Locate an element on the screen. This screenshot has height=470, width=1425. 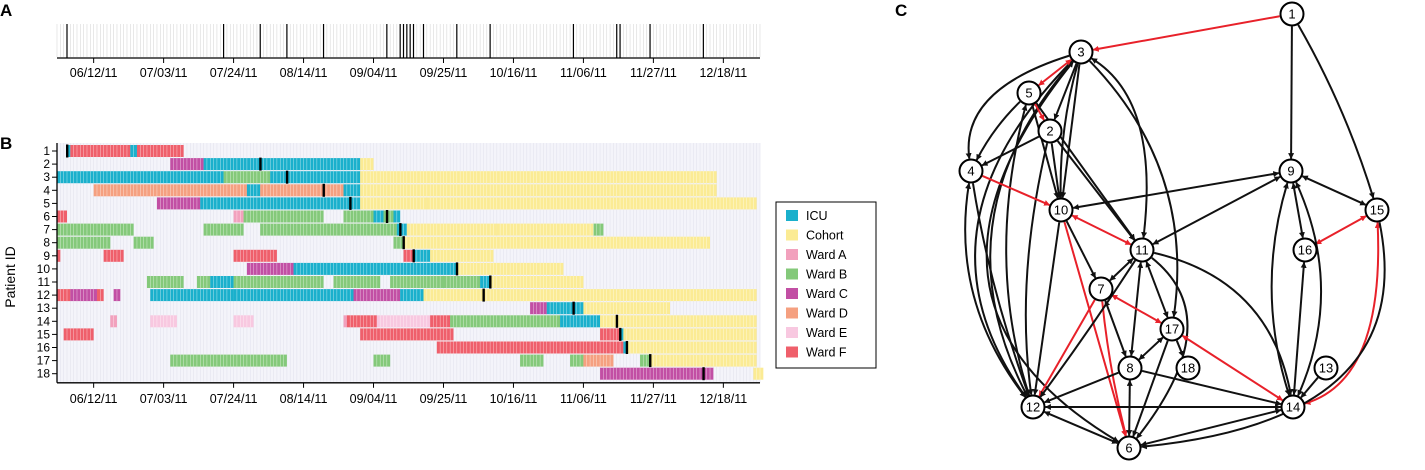
patient-id-label: 17 is located at coordinates (44, 361).